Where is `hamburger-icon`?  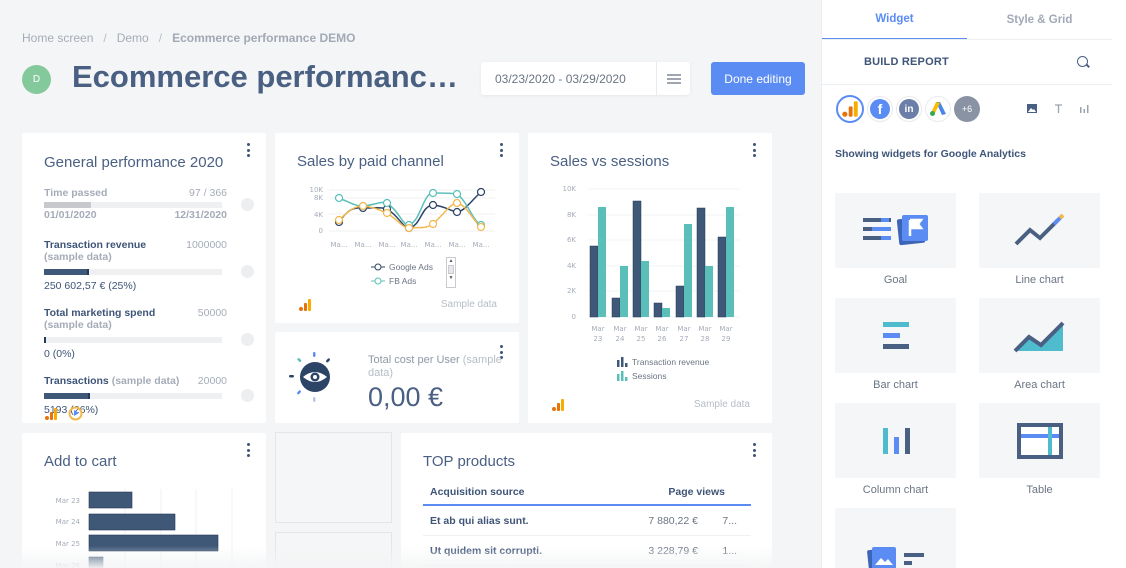
hamburger-icon is located at coordinates (673, 78).